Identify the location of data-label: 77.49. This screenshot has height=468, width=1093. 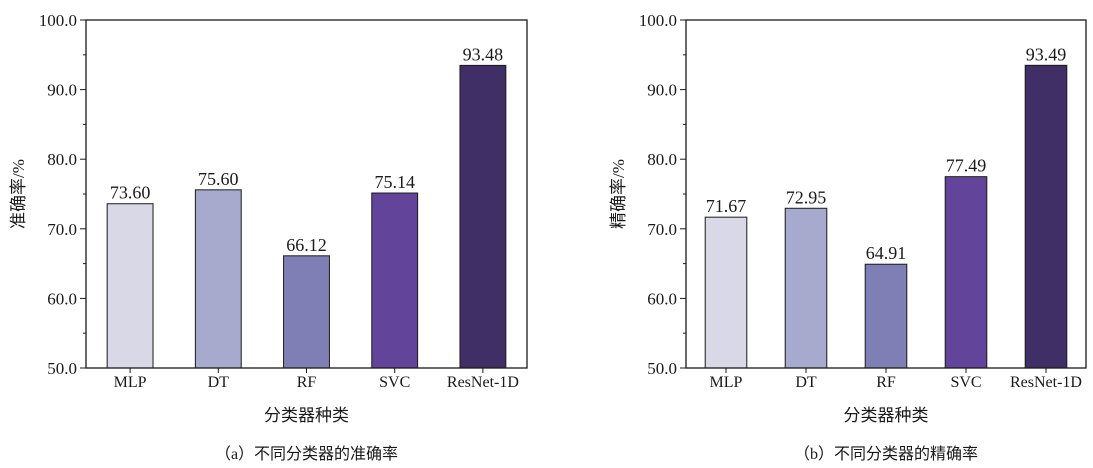
(966, 166).